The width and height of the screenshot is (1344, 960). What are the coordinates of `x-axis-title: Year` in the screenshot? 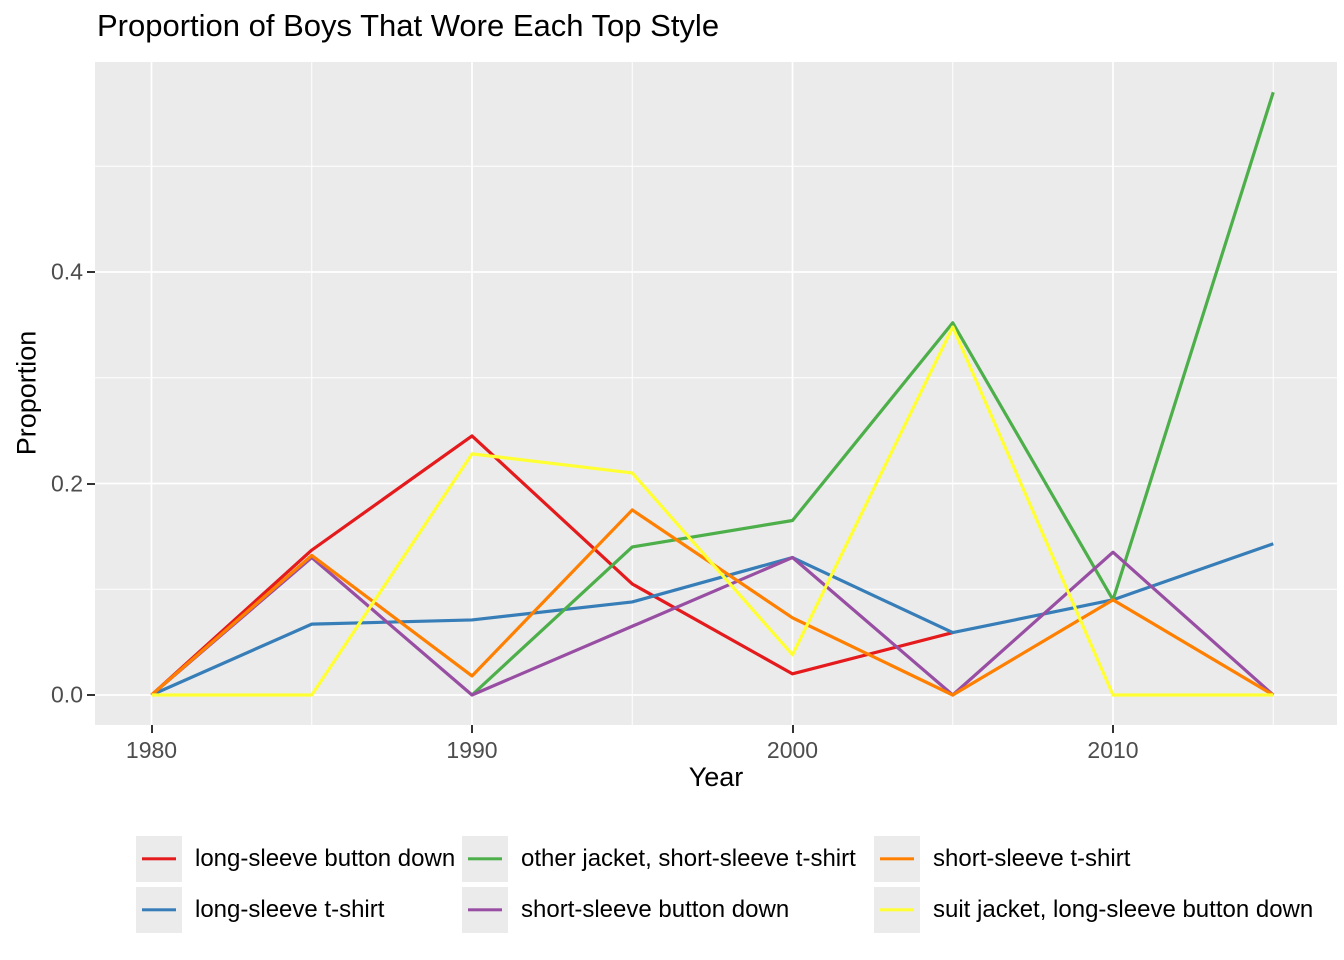 It's located at (716, 777).